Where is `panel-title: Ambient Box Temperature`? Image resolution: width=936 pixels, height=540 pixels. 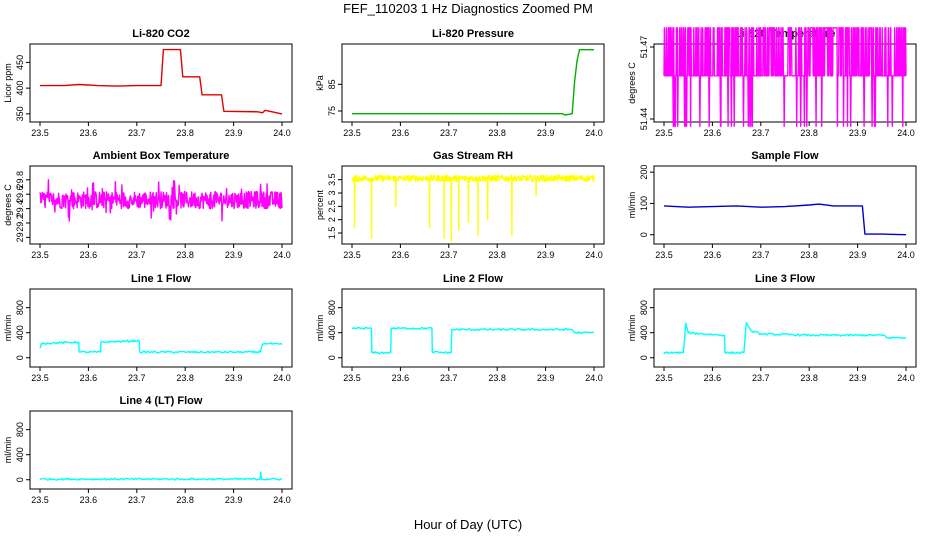
panel-title: Ambient Box Temperature is located at coordinates (161, 156).